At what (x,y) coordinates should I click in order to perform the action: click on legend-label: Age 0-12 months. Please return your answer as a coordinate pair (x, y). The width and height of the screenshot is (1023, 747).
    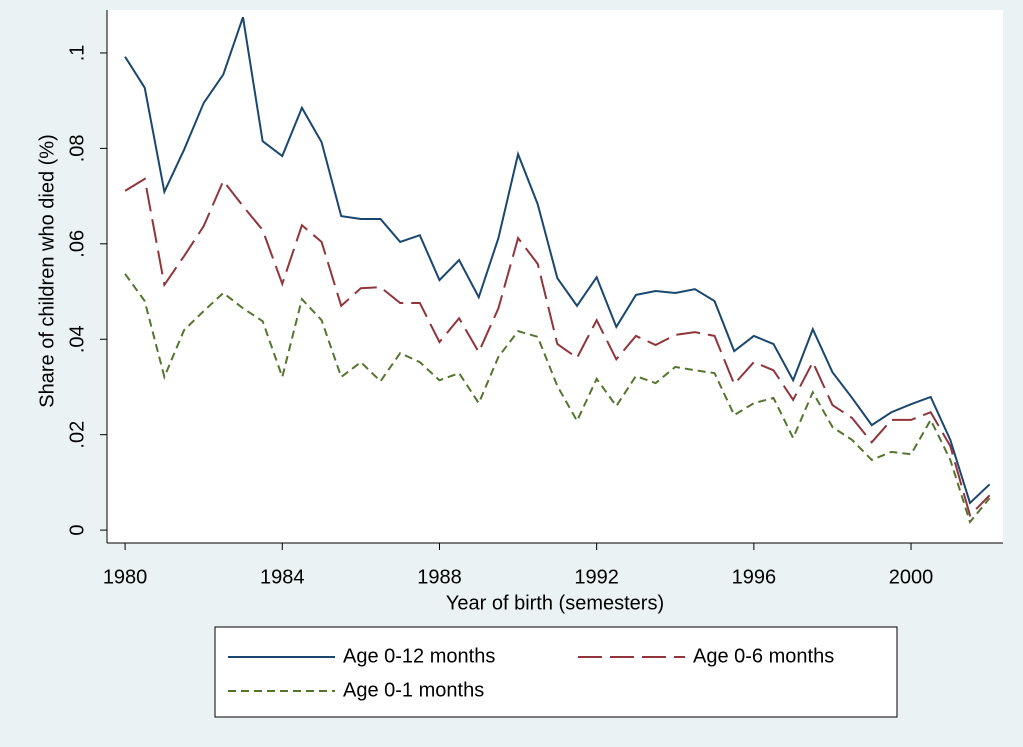
    Looking at the image, I should click on (419, 656).